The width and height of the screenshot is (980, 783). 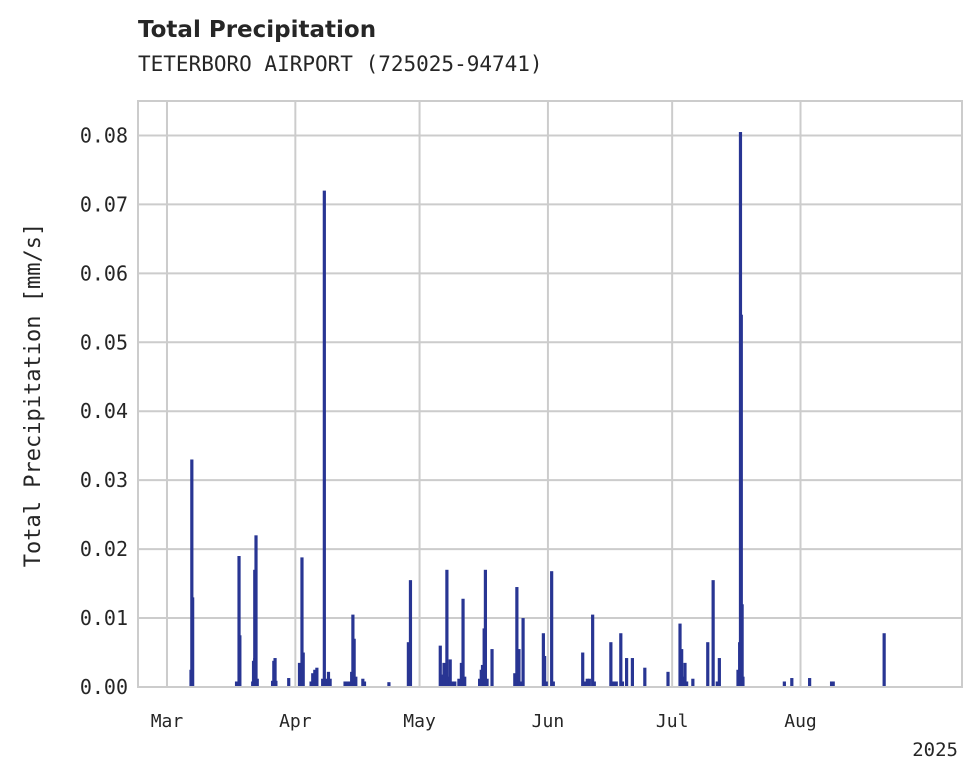 I want to click on chart-title: Total Precipitation, so click(x=257, y=30).